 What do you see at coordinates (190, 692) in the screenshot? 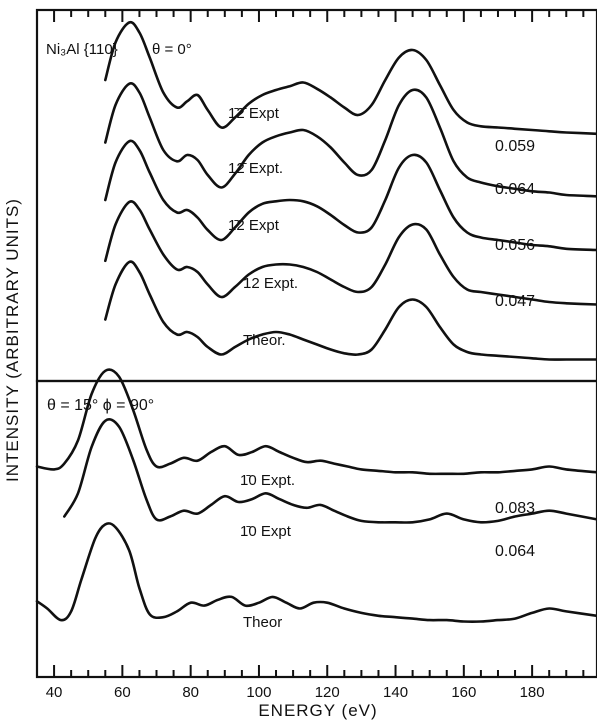
I see `x-tick-label: 80` at bounding box center [190, 692].